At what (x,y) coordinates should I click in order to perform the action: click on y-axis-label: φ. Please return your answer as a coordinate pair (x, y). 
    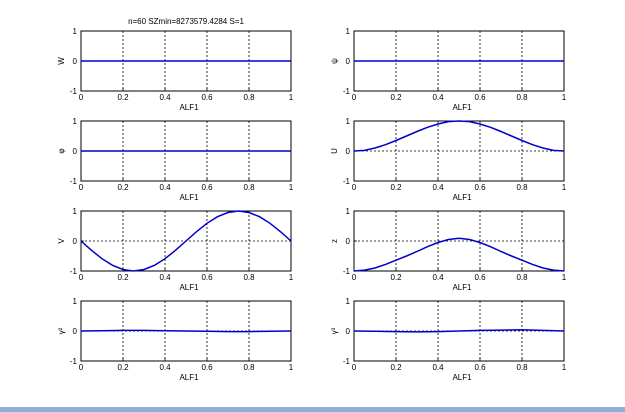
    Looking at the image, I should click on (61, 150).